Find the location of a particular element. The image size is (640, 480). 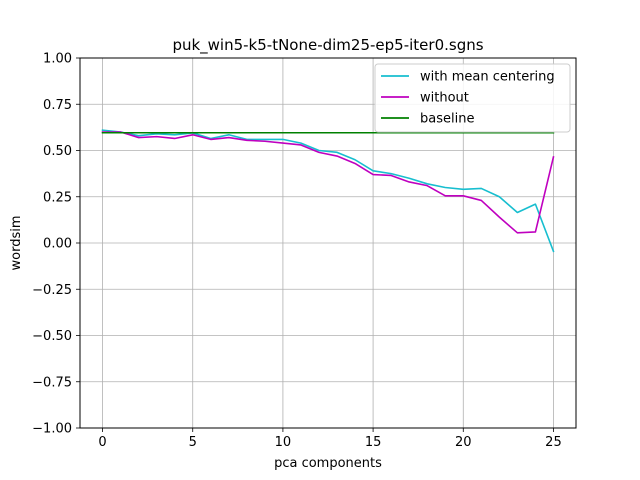

x-axis-ticks: 0 5 10 15 20 25 is located at coordinates (330, 439).